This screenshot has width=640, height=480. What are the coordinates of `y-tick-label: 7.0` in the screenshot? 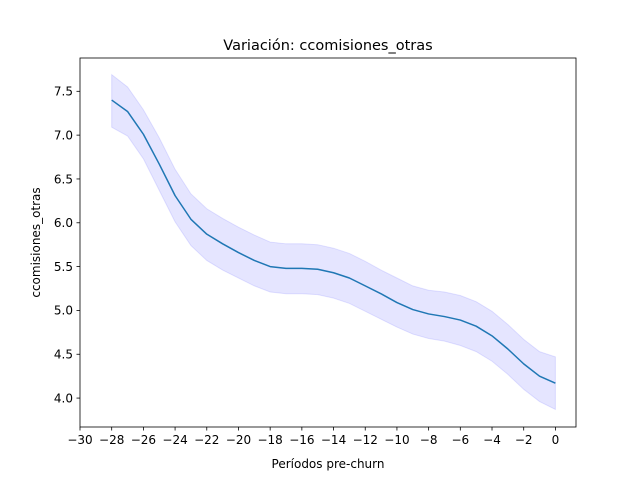 It's located at (63, 135).